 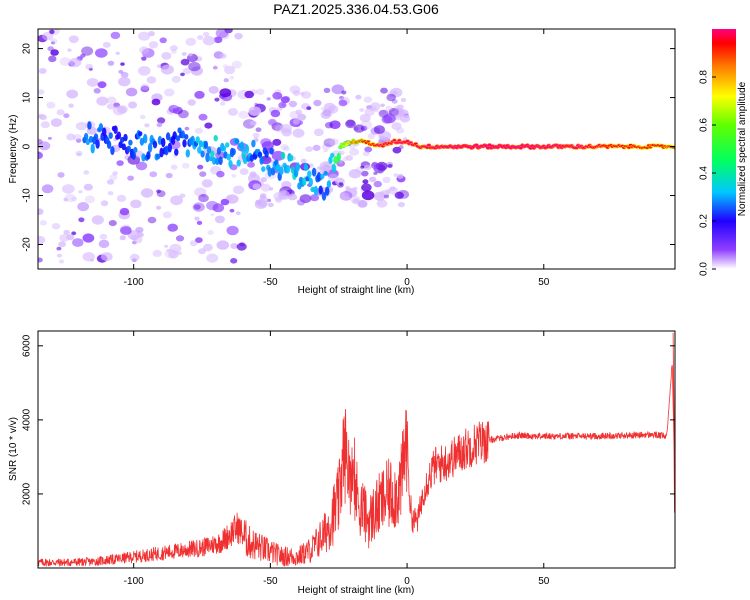 I want to click on spectrogram-y-label: Frequency (Hz), so click(x=13, y=149).